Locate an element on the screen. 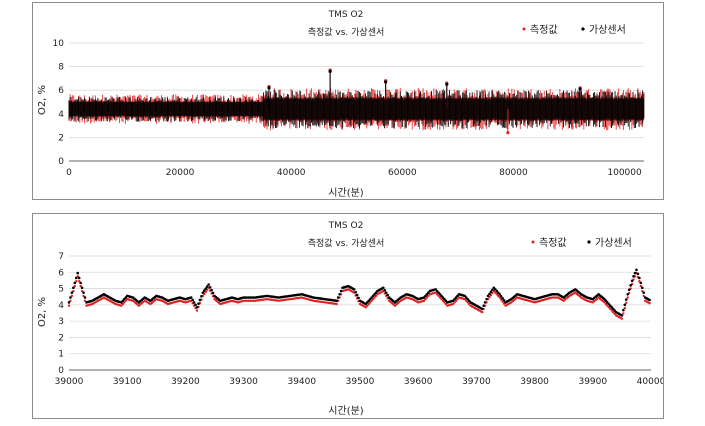  x-tick-label: 39300 is located at coordinates (243, 382).